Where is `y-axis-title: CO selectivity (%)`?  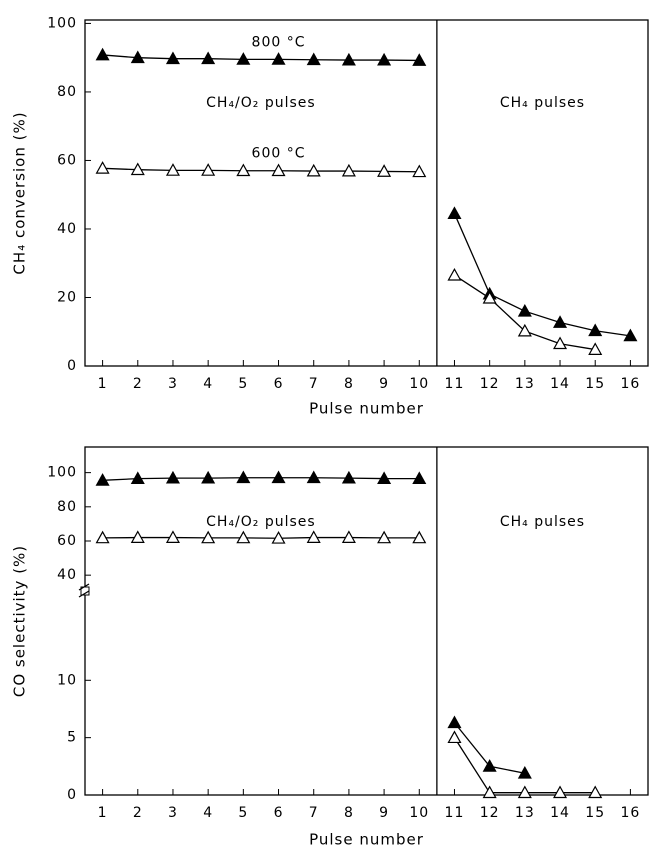
y-axis-title: CO selectivity (%) is located at coordinates (20, 621).